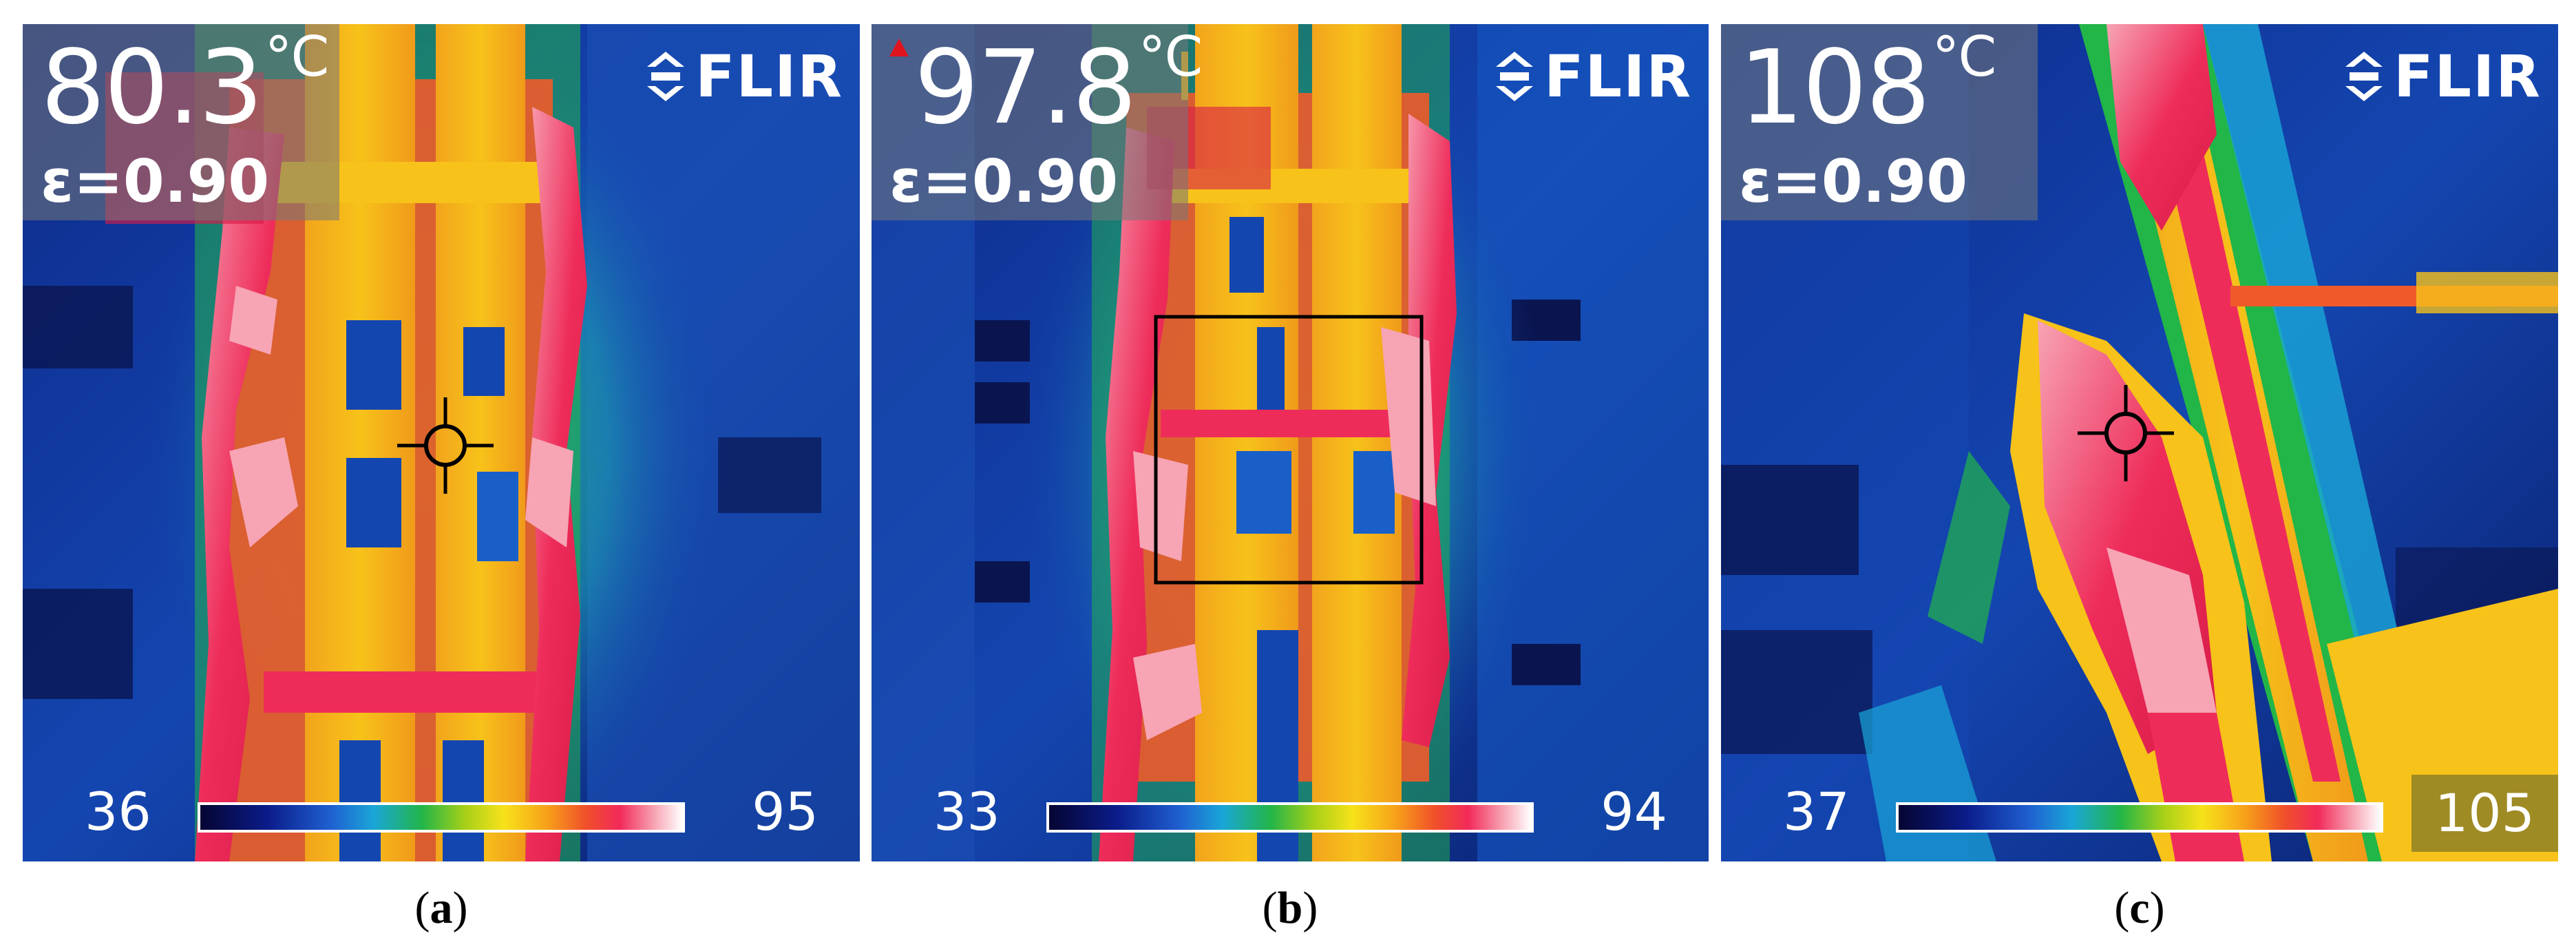 This screenshot has height=951, width=2576. What do you see at coordinates (2485, 813) in the screenshot?
I see `scale-max-value: 105` at bounding box center [2485, 813].